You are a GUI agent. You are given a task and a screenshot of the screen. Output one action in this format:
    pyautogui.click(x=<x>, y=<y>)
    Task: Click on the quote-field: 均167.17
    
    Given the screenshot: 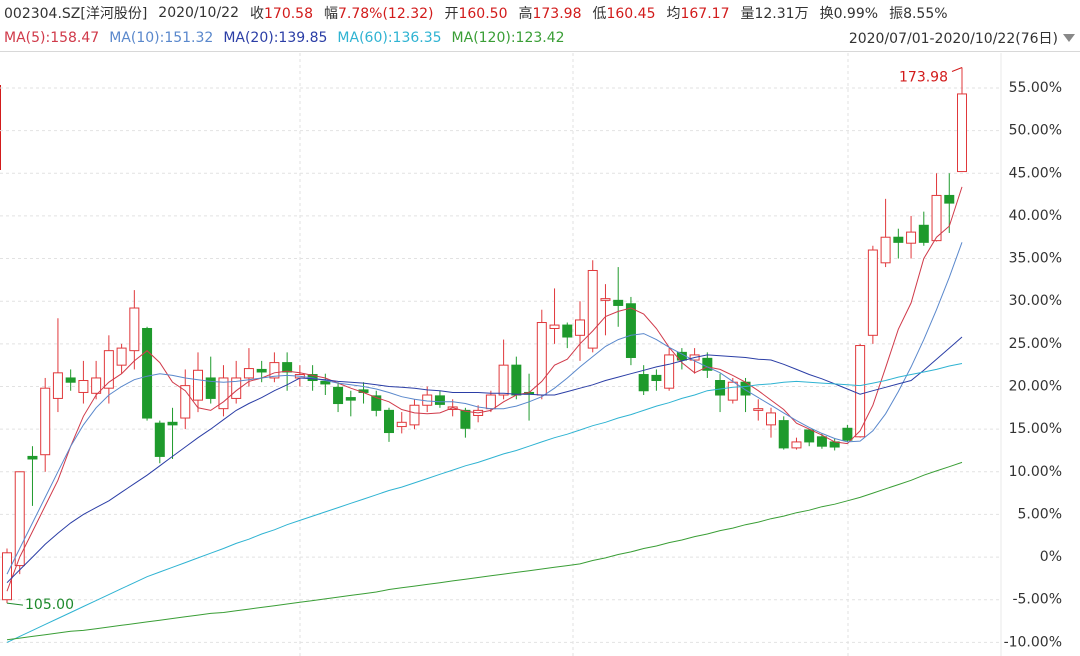 What is the action you would take?
    pyautogui.click(x=697, y=13)
    